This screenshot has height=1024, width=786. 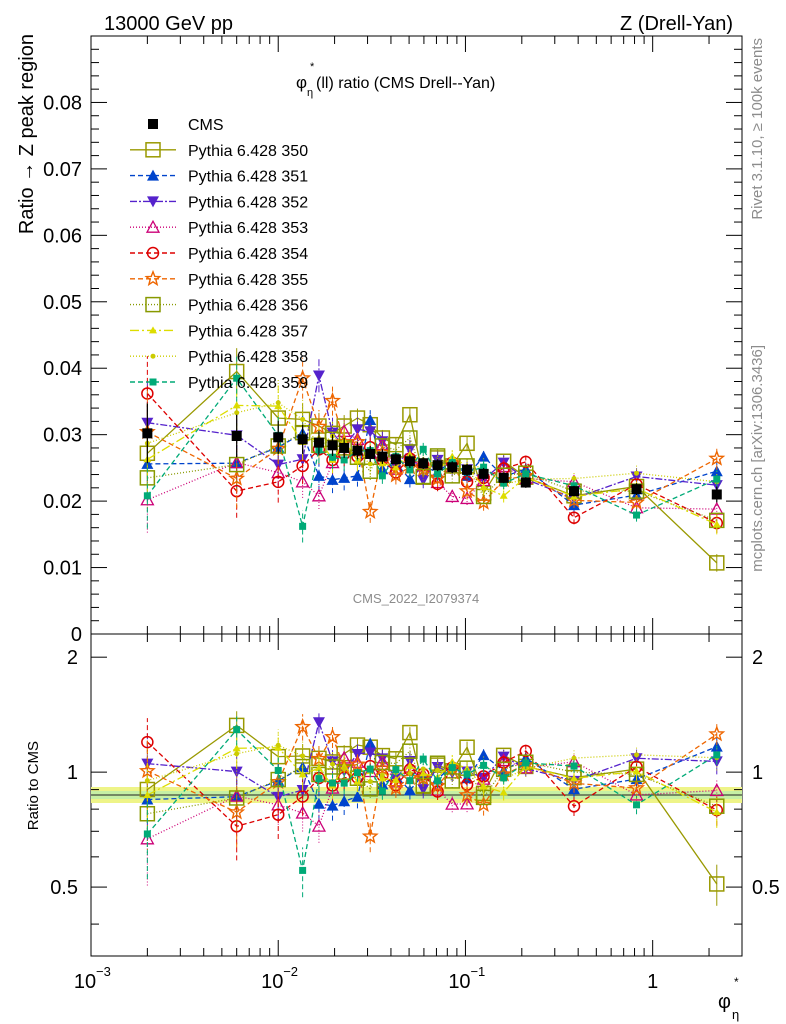 I want to click on y-tick-label: 0.02, so click(x=62, y=502).